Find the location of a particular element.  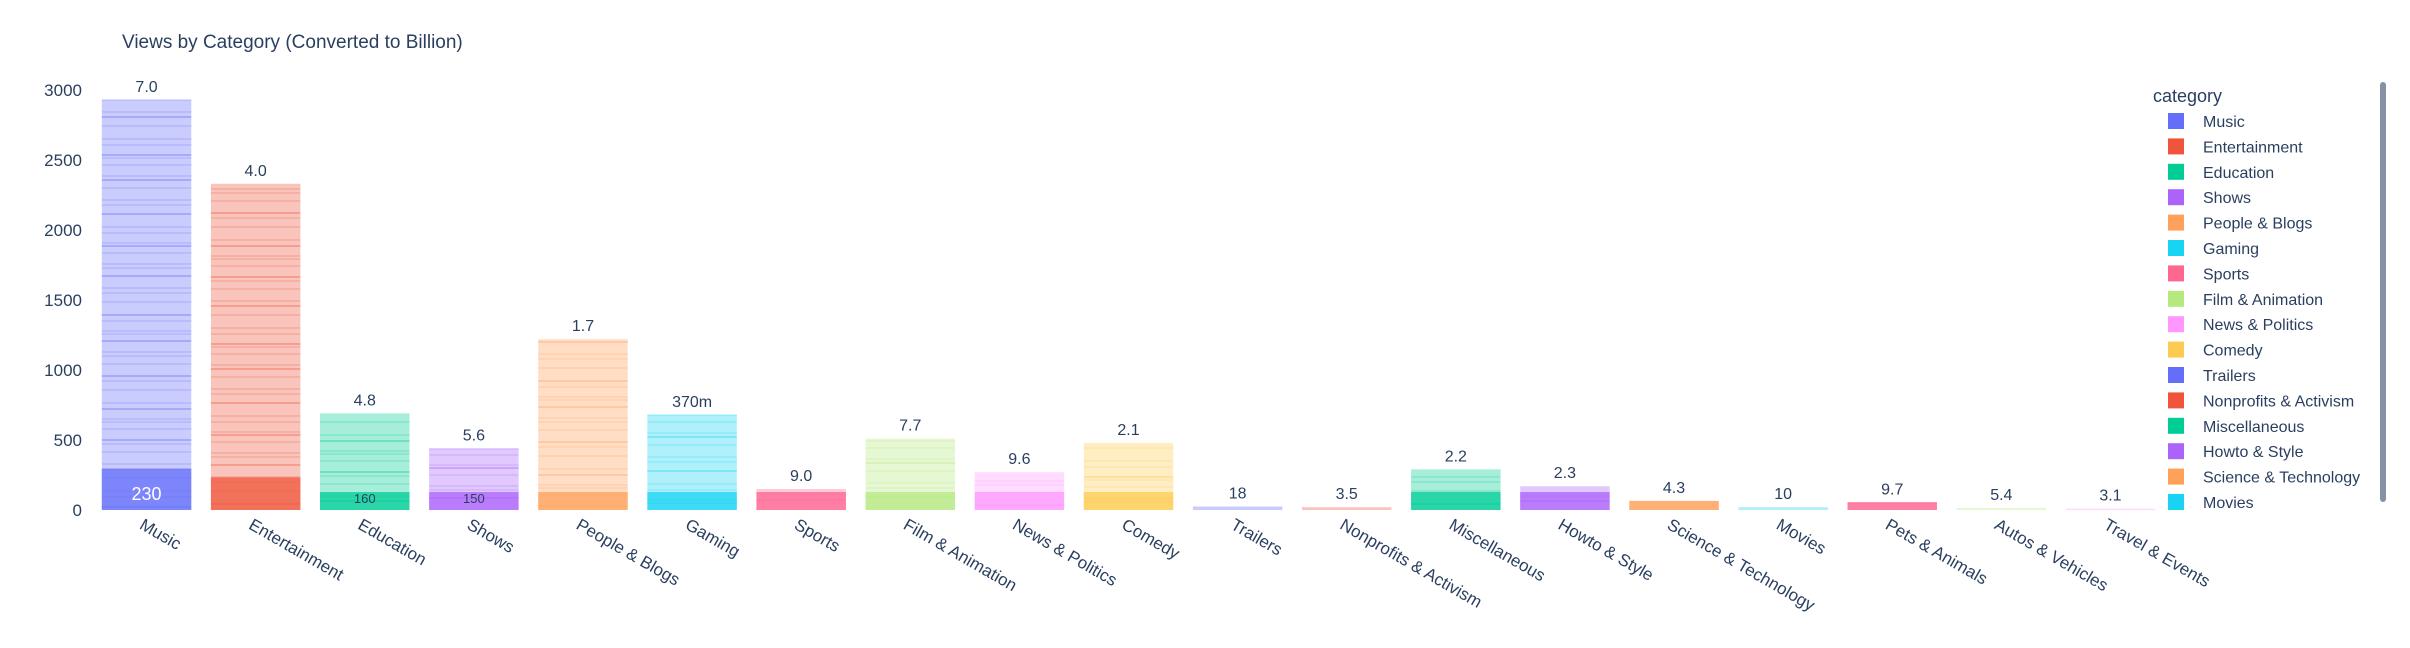

bar-group: 7.7 is located at coordinates (910, 464).